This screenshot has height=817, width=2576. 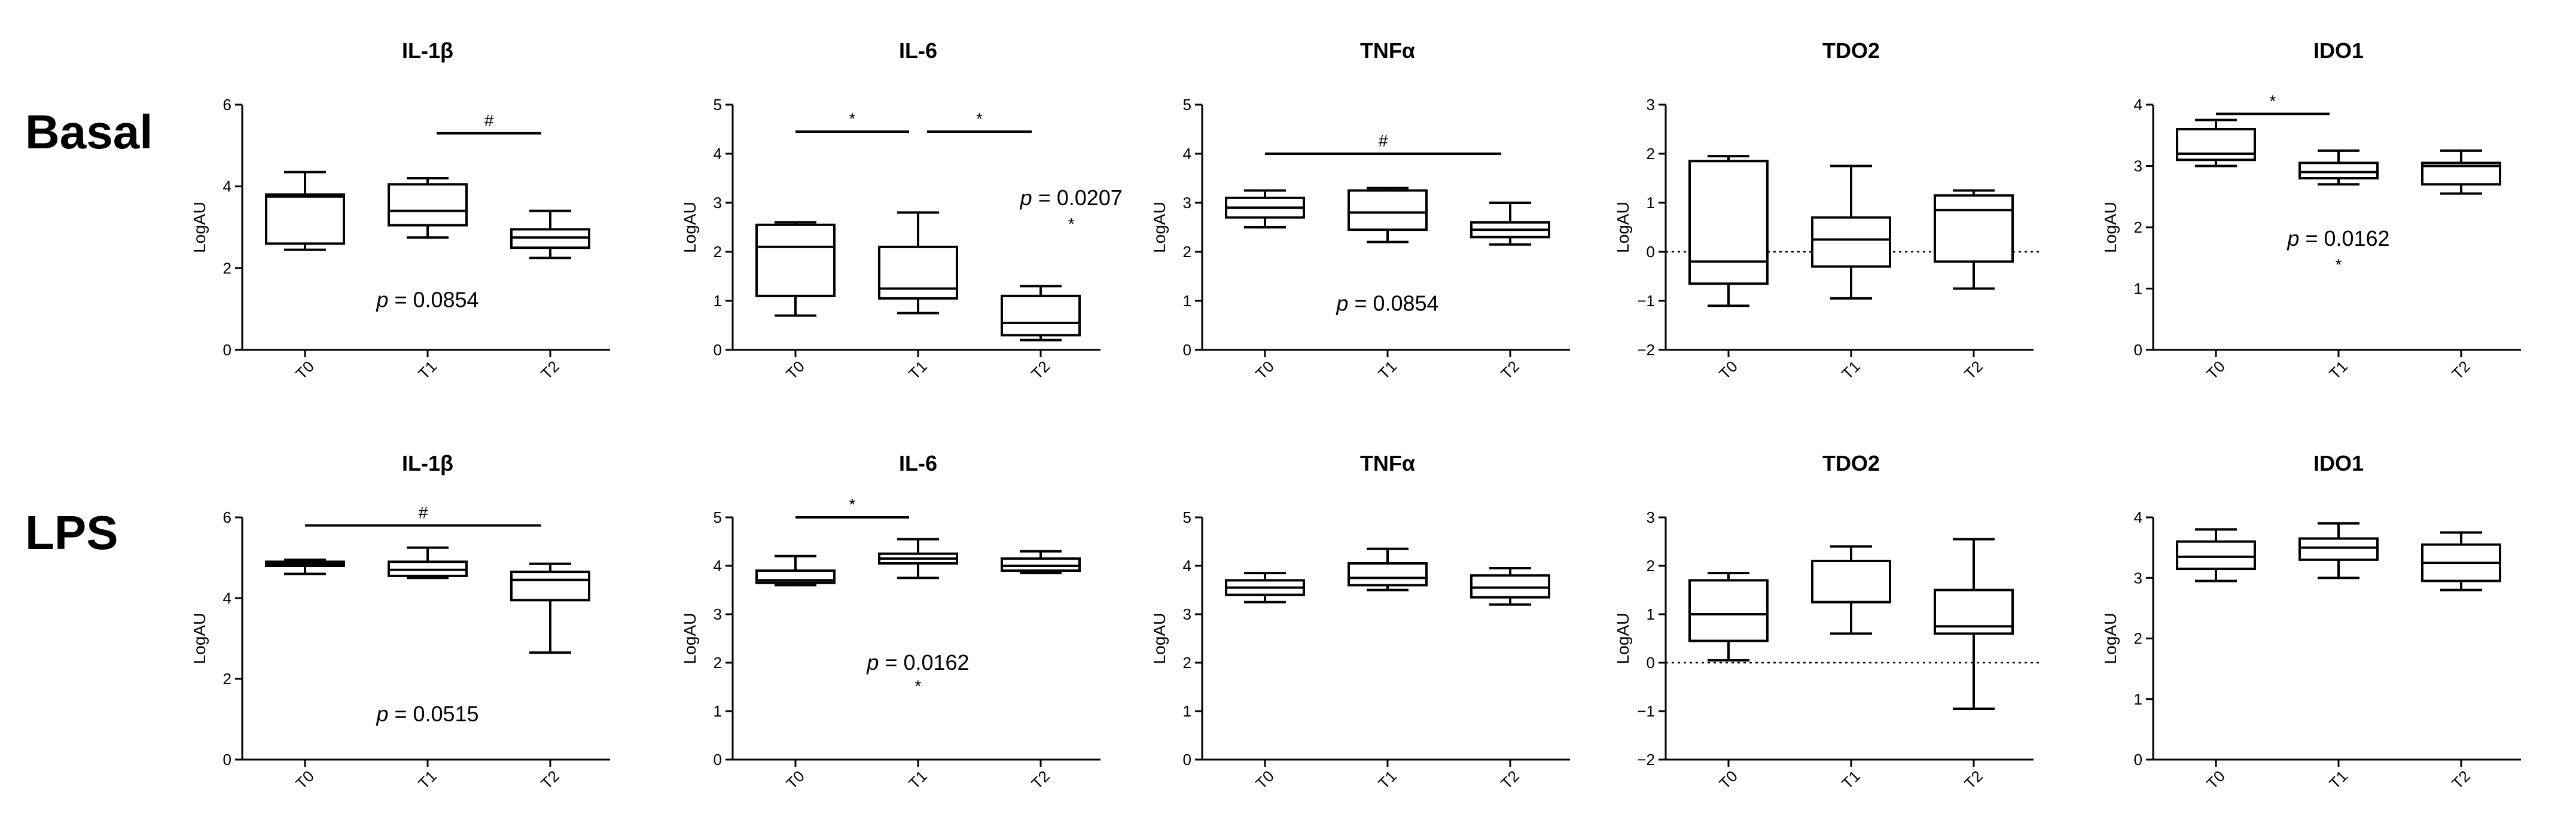 What do you see at coordinates (1360, 621) in the screenshot?
I see `panel-lps-3: TNFα 0 1 2 3 4 5 LogAU T0 T1 T2` at bounding box center [1360, 621].